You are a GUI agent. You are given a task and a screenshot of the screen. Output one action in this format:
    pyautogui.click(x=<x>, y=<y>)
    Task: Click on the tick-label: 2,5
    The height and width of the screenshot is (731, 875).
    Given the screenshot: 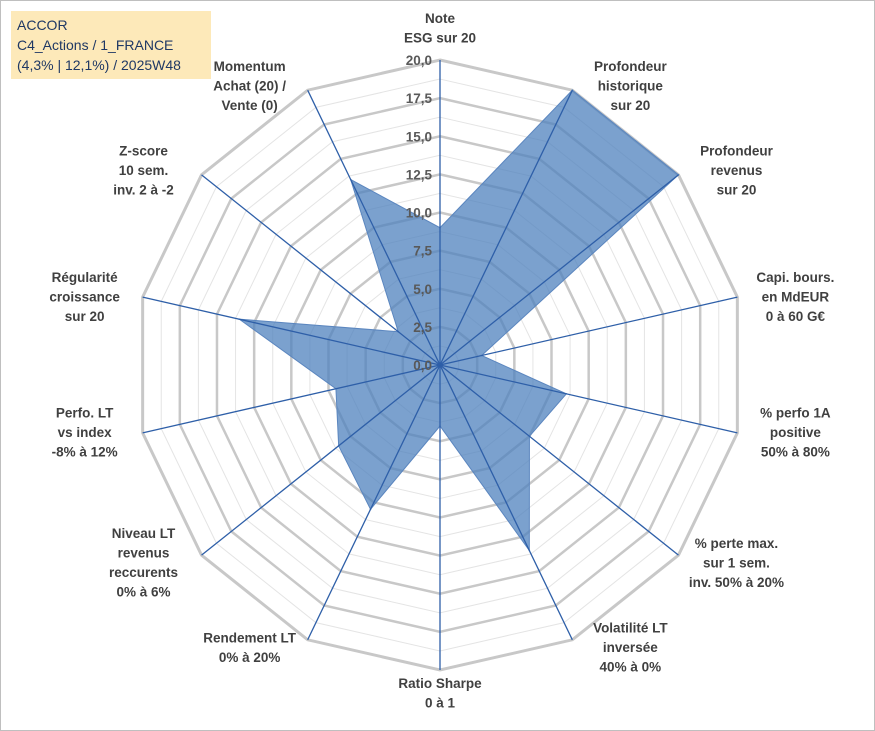 What is the action you would take?
    pyautogui.click(x=422, y=327)
    